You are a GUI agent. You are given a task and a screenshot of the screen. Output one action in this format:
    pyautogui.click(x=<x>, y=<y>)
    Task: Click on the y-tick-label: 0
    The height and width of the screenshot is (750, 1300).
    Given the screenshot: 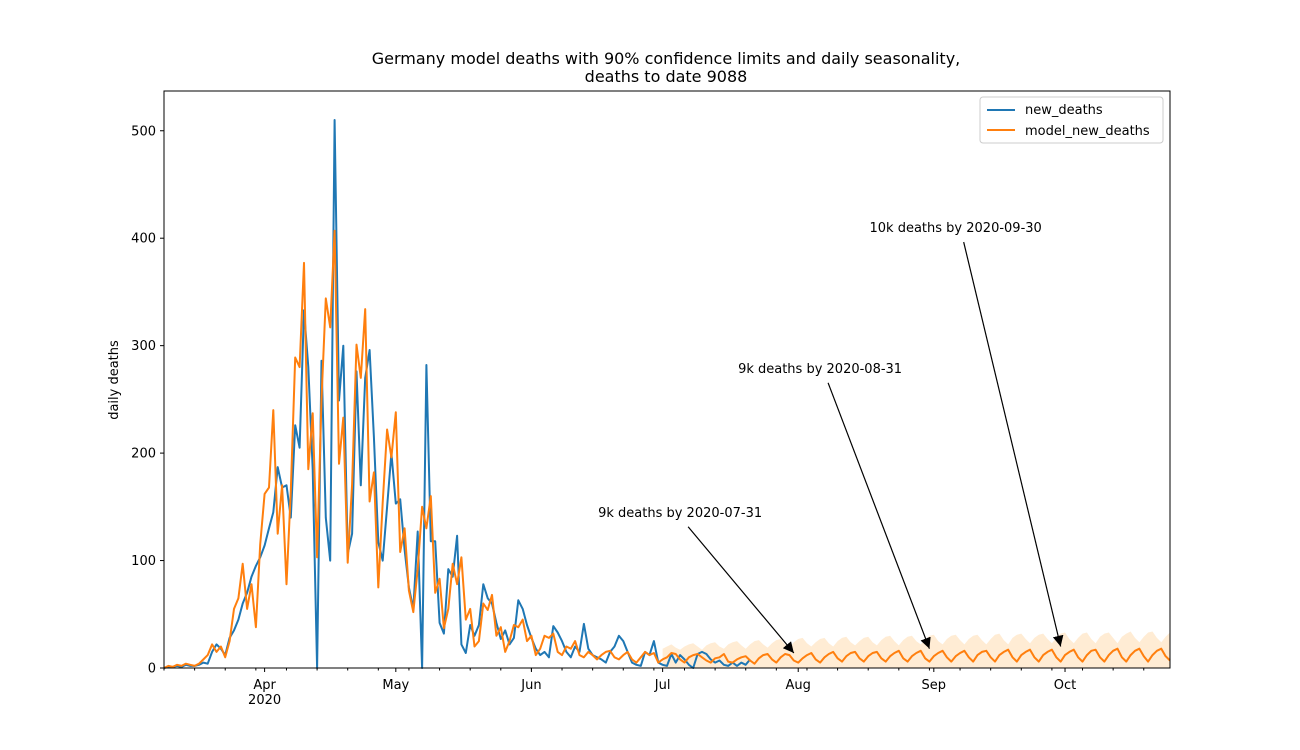 What is the action you would take?
    pyautogui.click(x=152, y=669)
    